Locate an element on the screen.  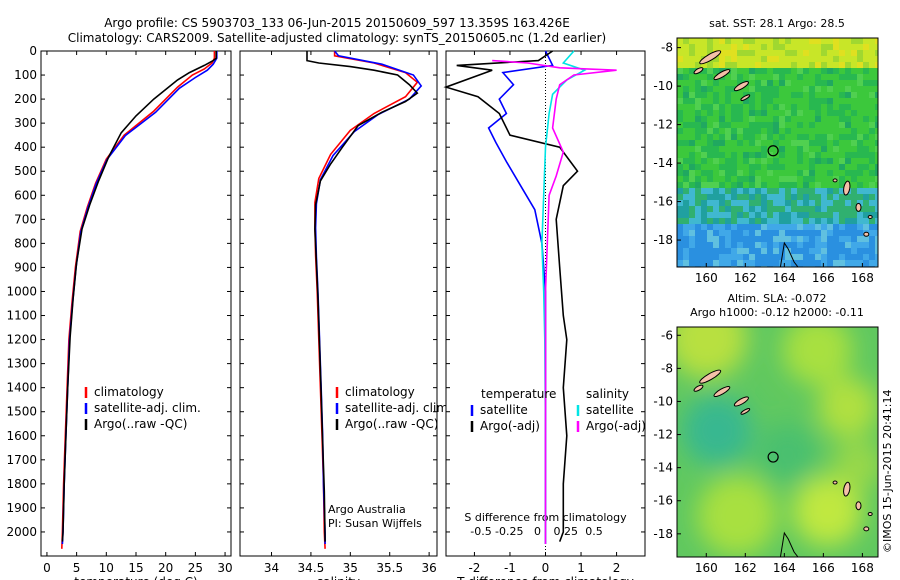
salinity-xtick-label: 35.5 is located at coordinates (389, 568).